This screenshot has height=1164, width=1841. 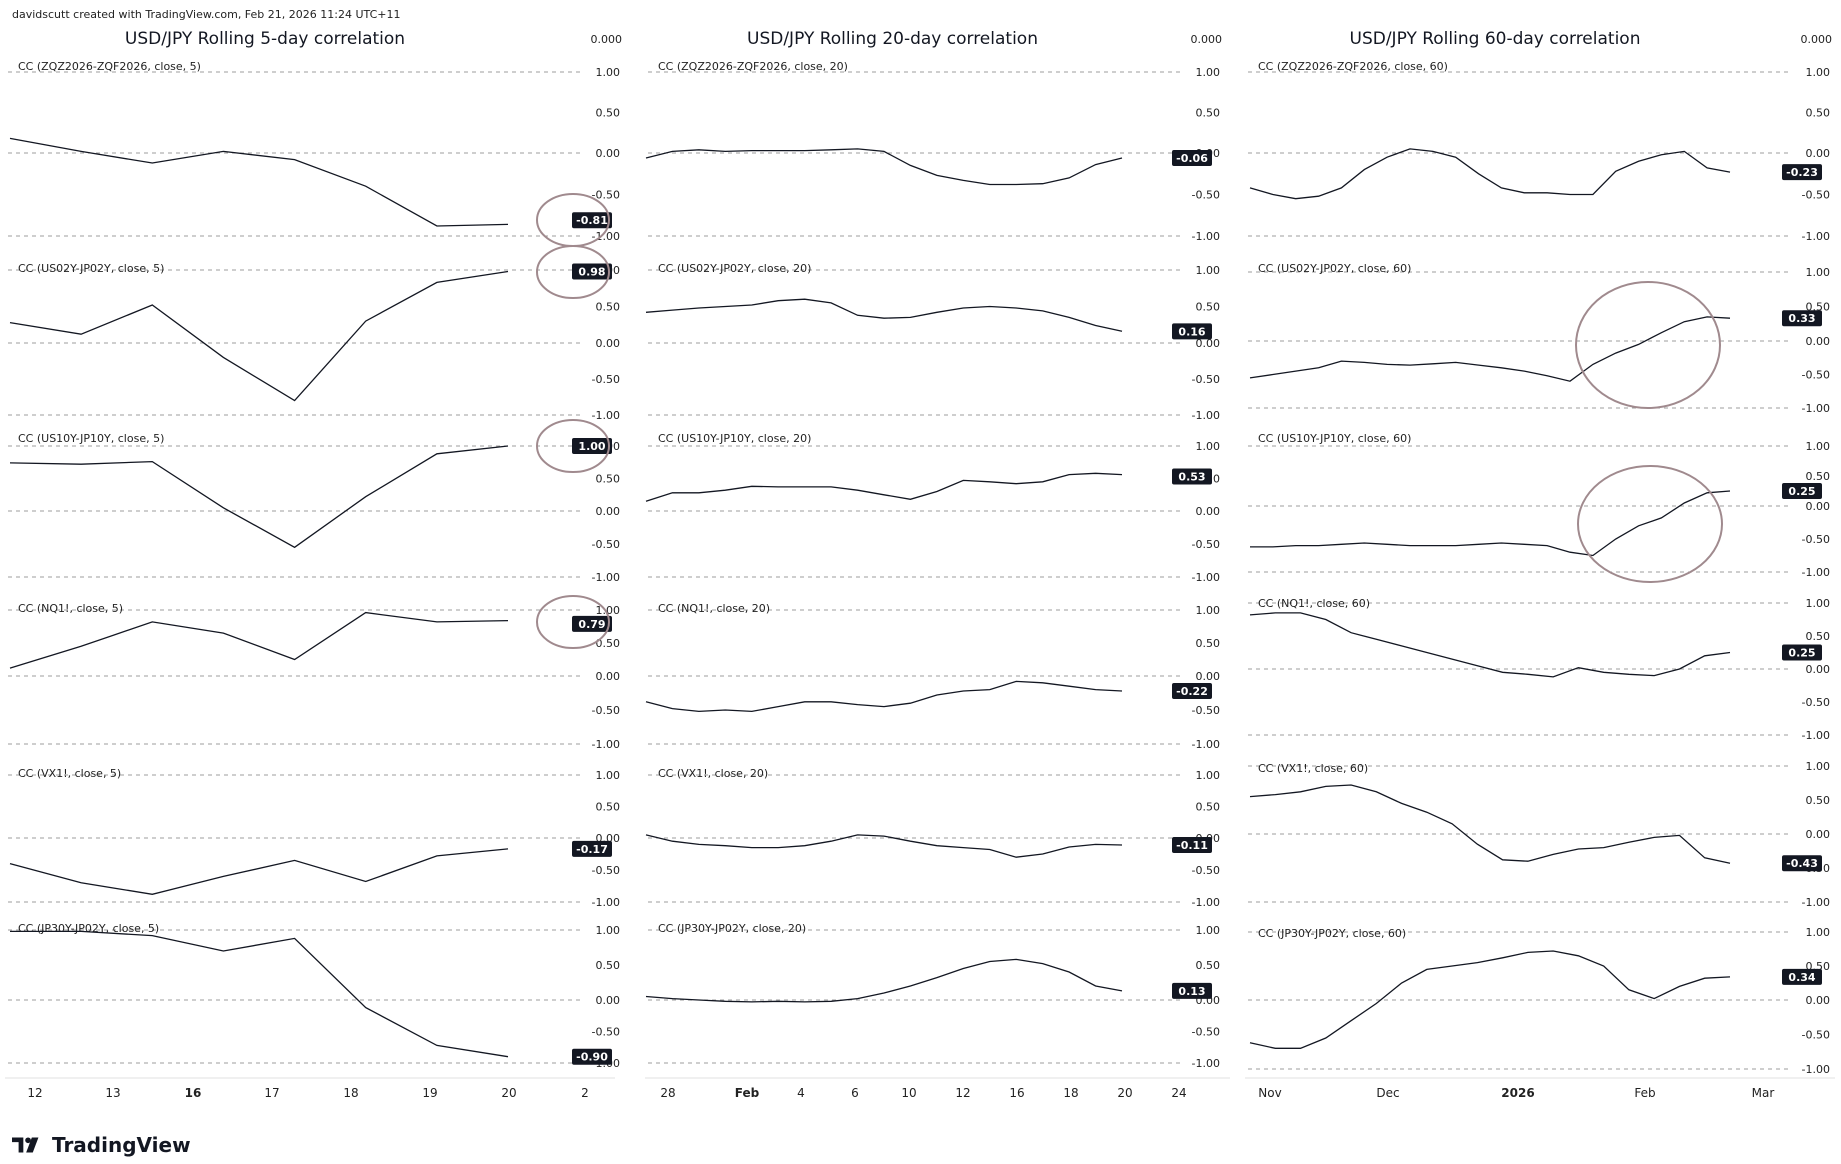 I want to click on x-tick-label: 20, so click(x=1124, y=1093).